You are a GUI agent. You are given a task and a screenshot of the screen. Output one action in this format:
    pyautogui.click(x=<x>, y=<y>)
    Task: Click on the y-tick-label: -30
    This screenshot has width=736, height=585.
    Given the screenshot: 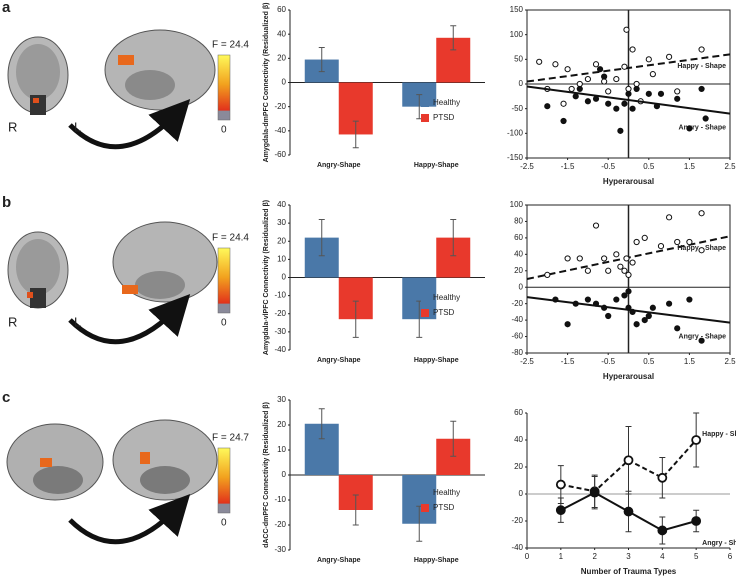 What is the action you would take?
    pyautogui.click(x=280, y=331)
    